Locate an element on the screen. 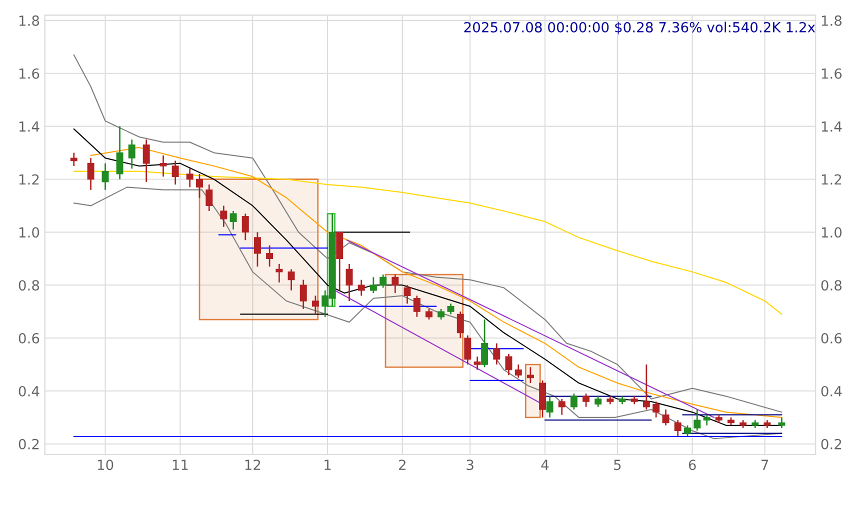  y2-tick-label: 1.8 is located at coordinates (832, 20).